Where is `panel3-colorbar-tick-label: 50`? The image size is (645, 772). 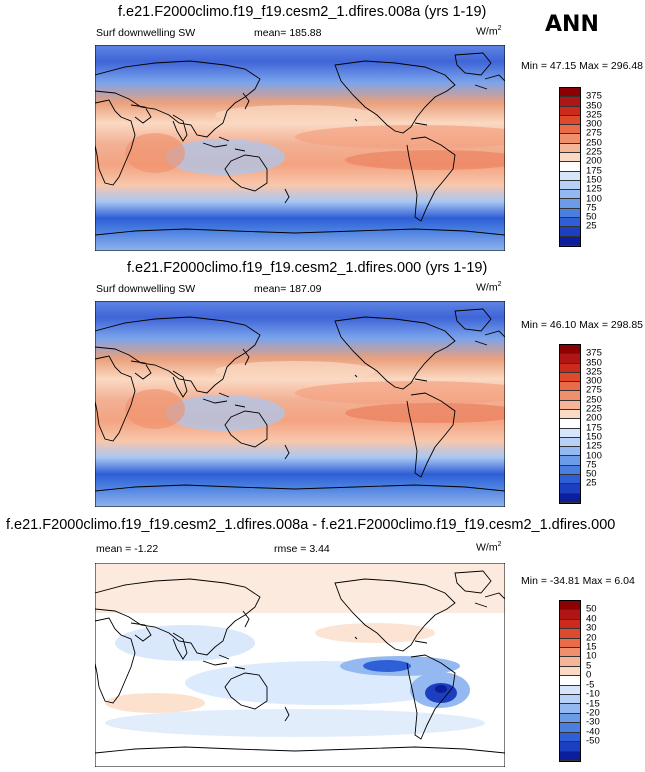 panel3-colorbar-tick-label: 50 is located at coordinates (591, 609).